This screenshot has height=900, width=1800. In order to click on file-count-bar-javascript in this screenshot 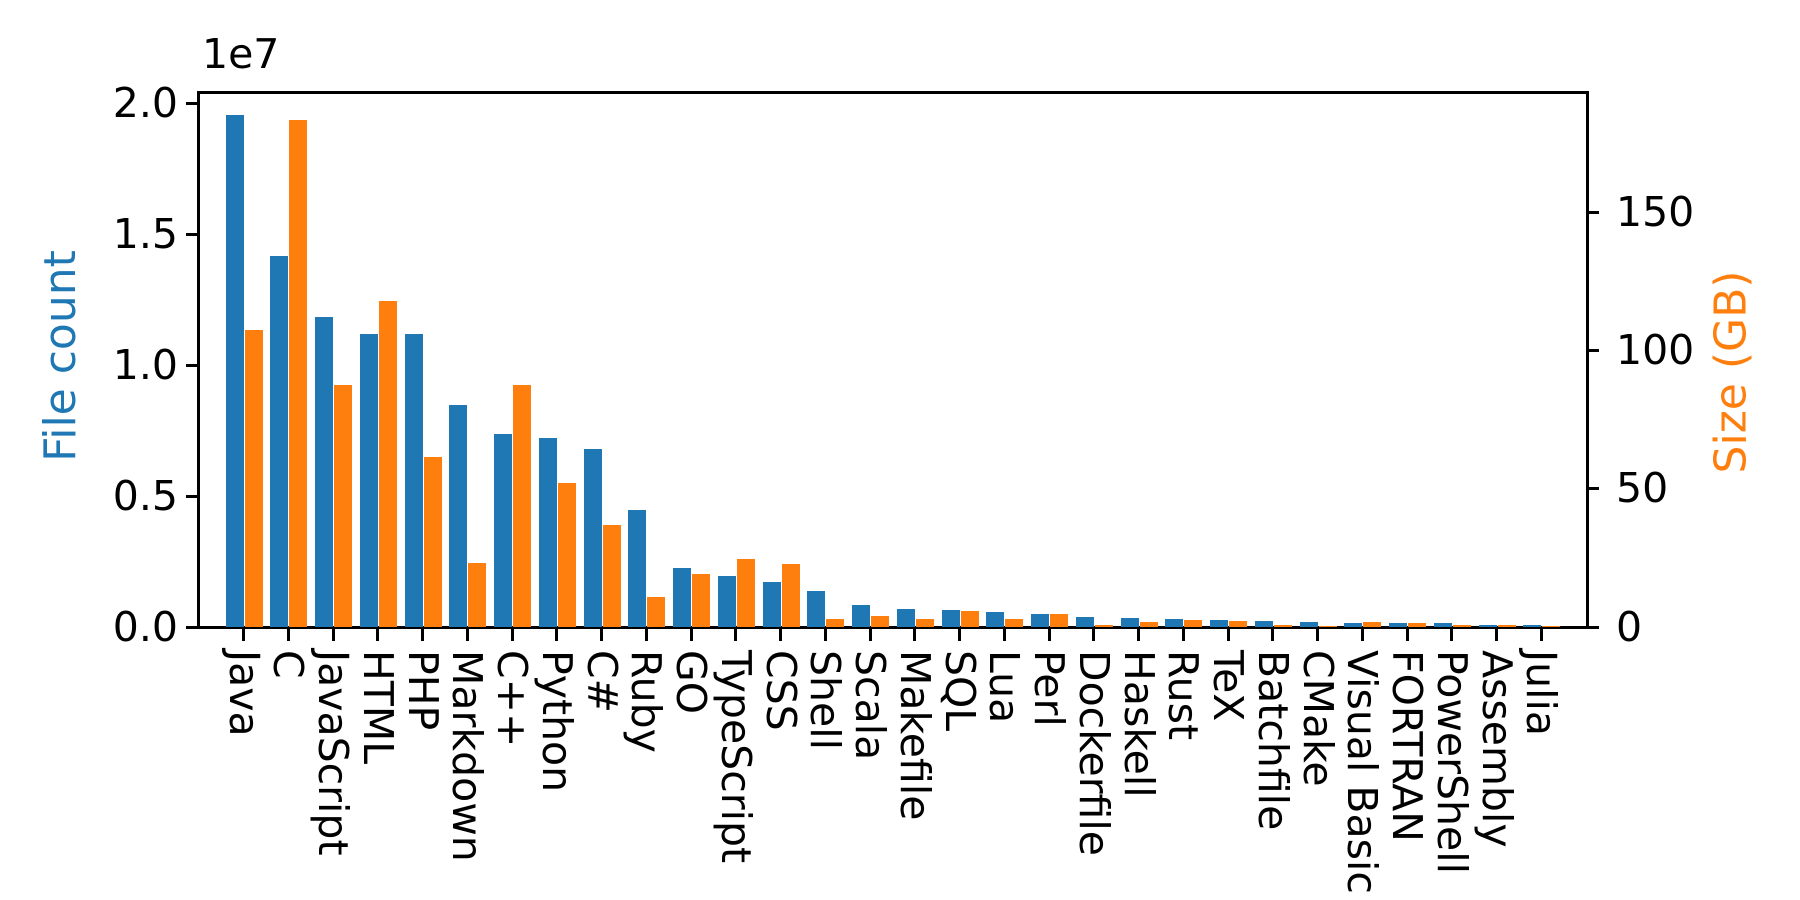, I will do `click(324, 471)`.